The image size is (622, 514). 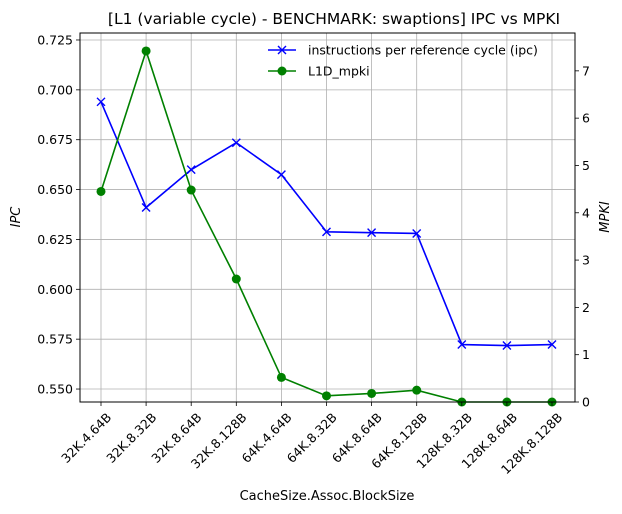 What do you see at coordinates (586, 307) in the screenshot?
I see `y-right-tick-label: 2` at bounding box center [586, 307].